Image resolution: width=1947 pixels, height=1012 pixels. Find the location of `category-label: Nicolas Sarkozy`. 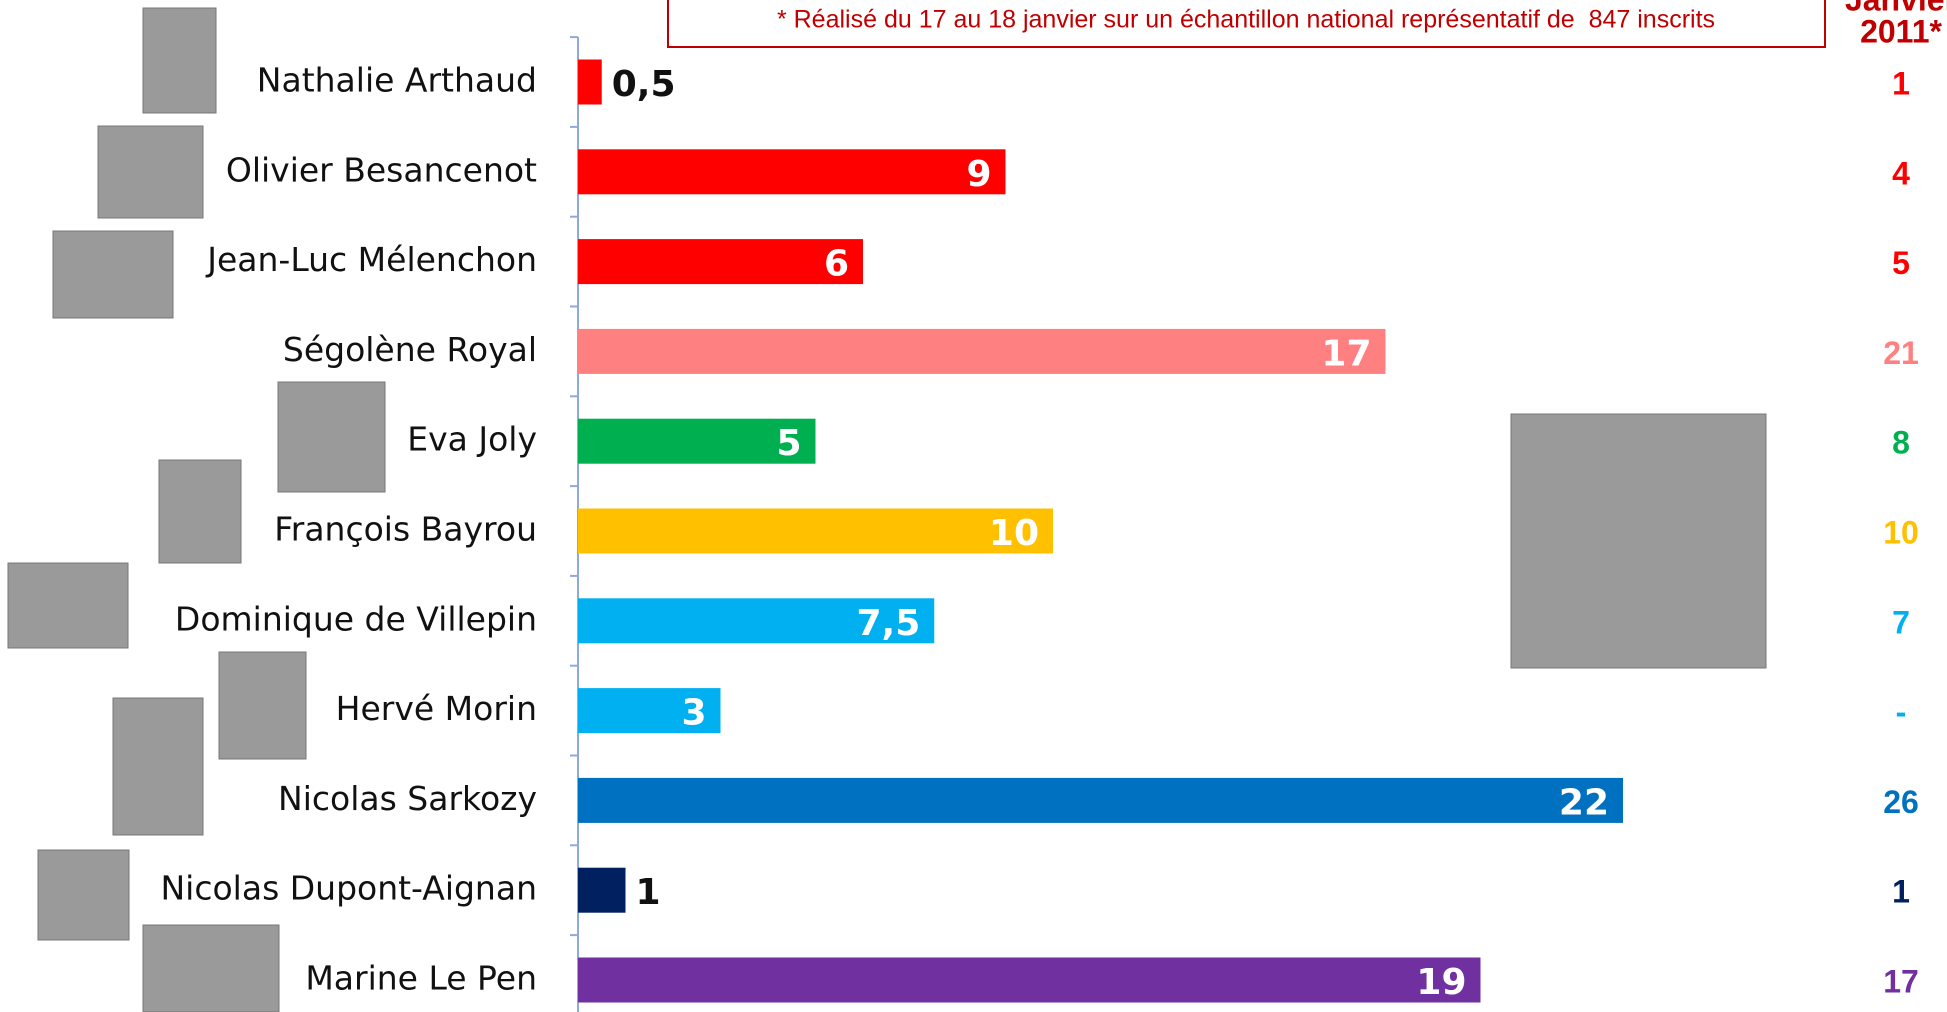

category-label: Nicolas Sarkozy is located at coordinates (407, 798).